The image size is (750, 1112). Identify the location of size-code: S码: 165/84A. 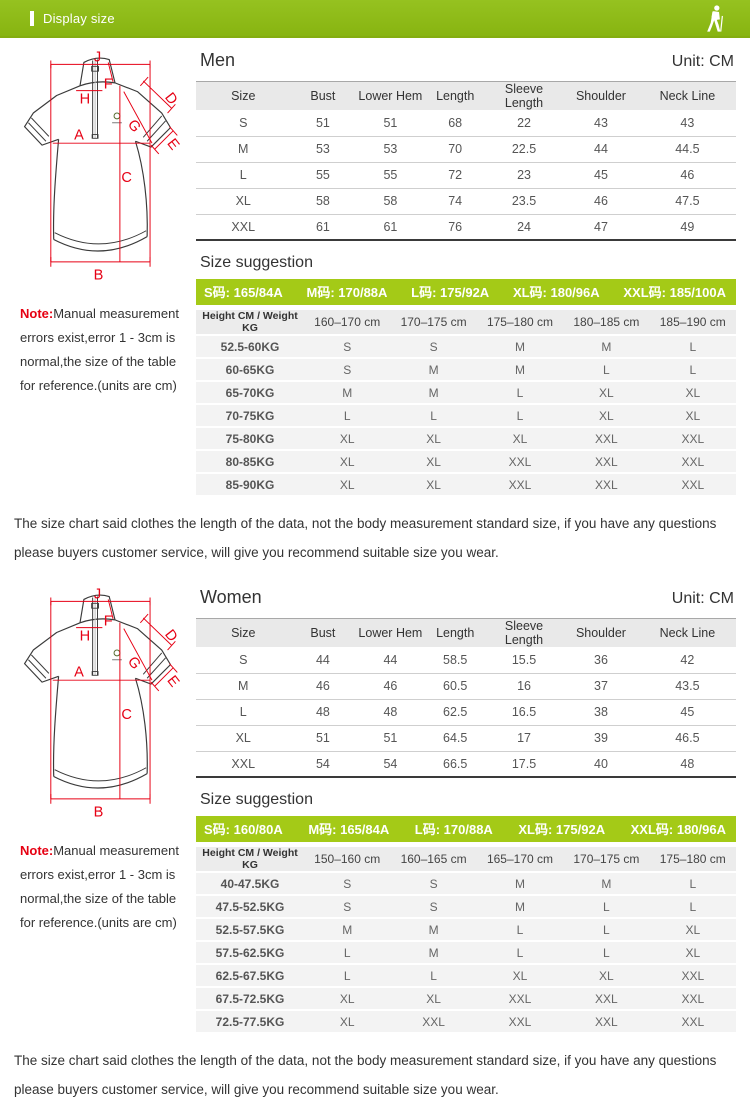
(243, 292).